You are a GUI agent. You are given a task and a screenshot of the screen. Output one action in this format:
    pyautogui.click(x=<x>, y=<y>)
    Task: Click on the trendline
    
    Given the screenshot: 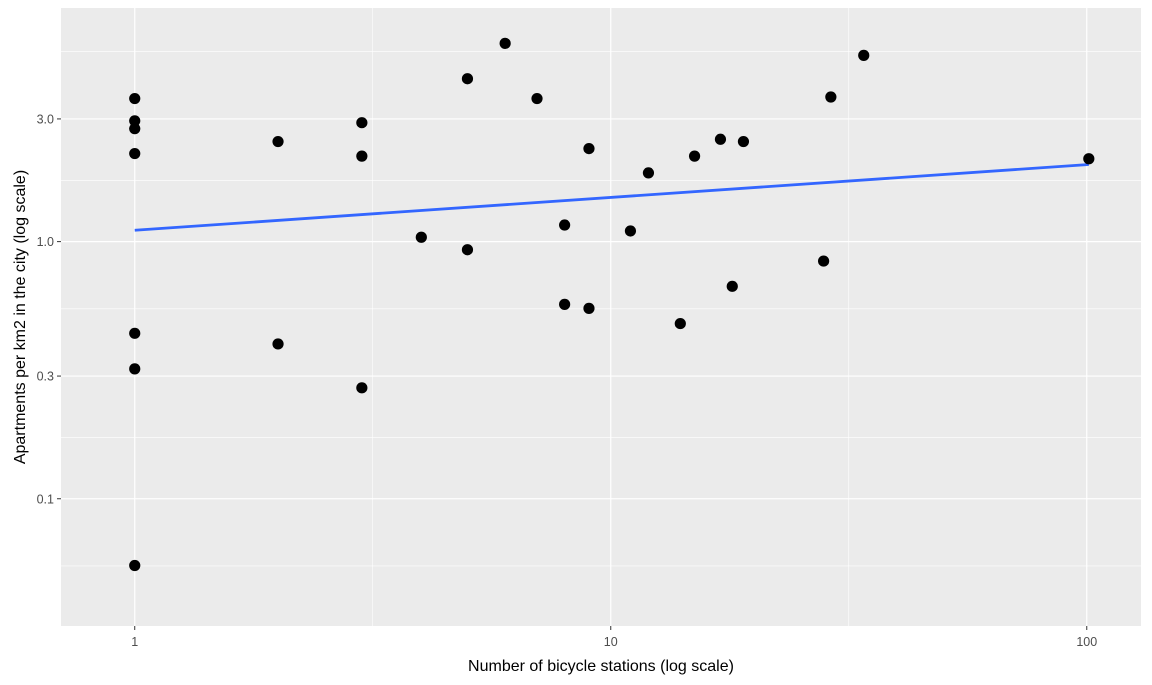 What is the action you would take?
    pyautogui.click(x=611, y=197)
    